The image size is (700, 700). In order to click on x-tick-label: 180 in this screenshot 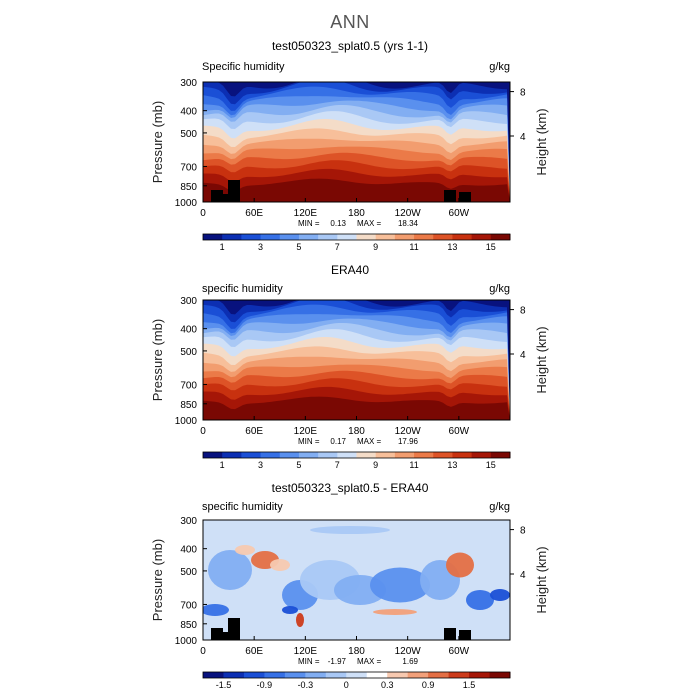, I will do `click(356, 213)`.